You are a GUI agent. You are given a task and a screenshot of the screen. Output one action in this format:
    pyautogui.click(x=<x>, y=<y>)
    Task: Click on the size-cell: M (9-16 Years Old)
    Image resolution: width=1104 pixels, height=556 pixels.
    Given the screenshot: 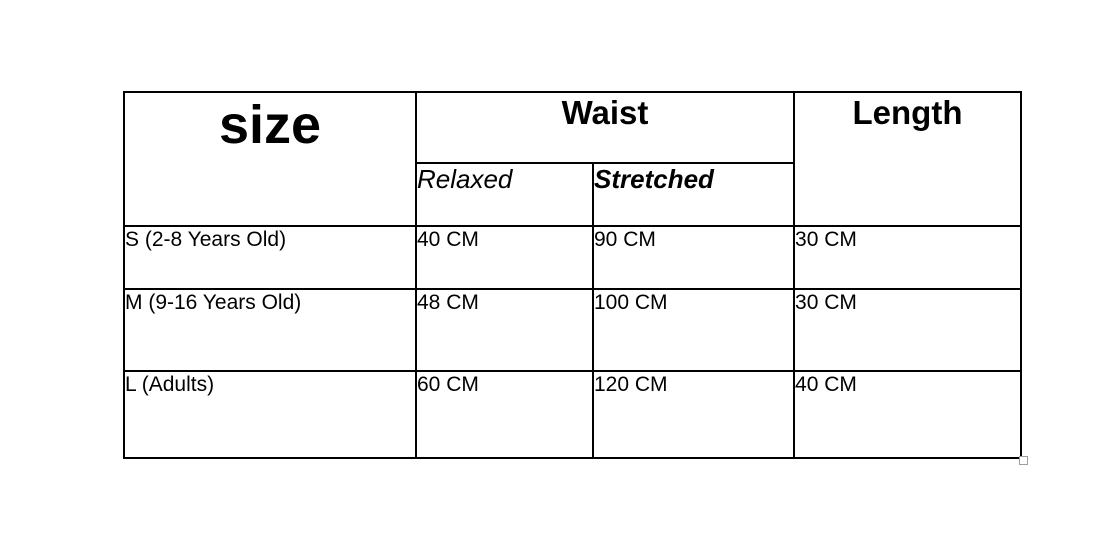 What is the action you would take?
    pyautogui.click(x=270, y=330)
    